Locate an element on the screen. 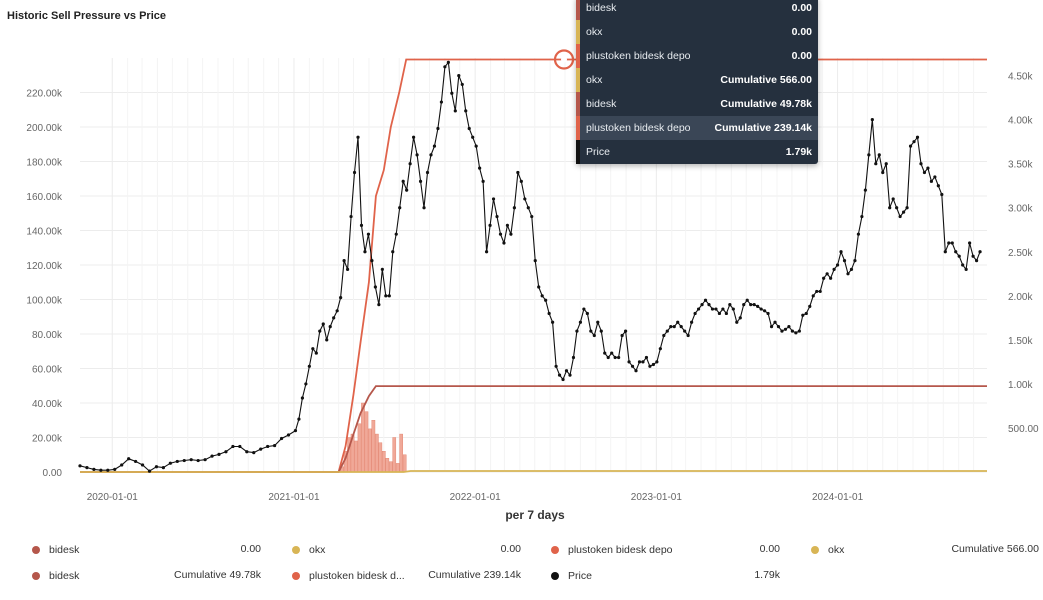 This screenshot has width=1043, height=600. tooltip-row-plustoken-cumulative: plustoken bidesk depo Cumulative 239.14k is located at coordinates (697, 128).